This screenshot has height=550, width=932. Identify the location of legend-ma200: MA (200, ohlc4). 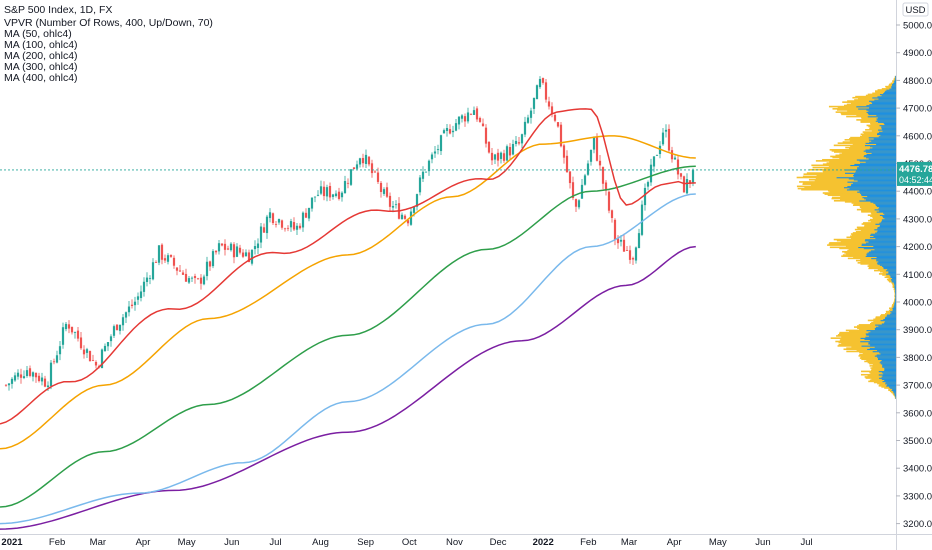
(41, 56).